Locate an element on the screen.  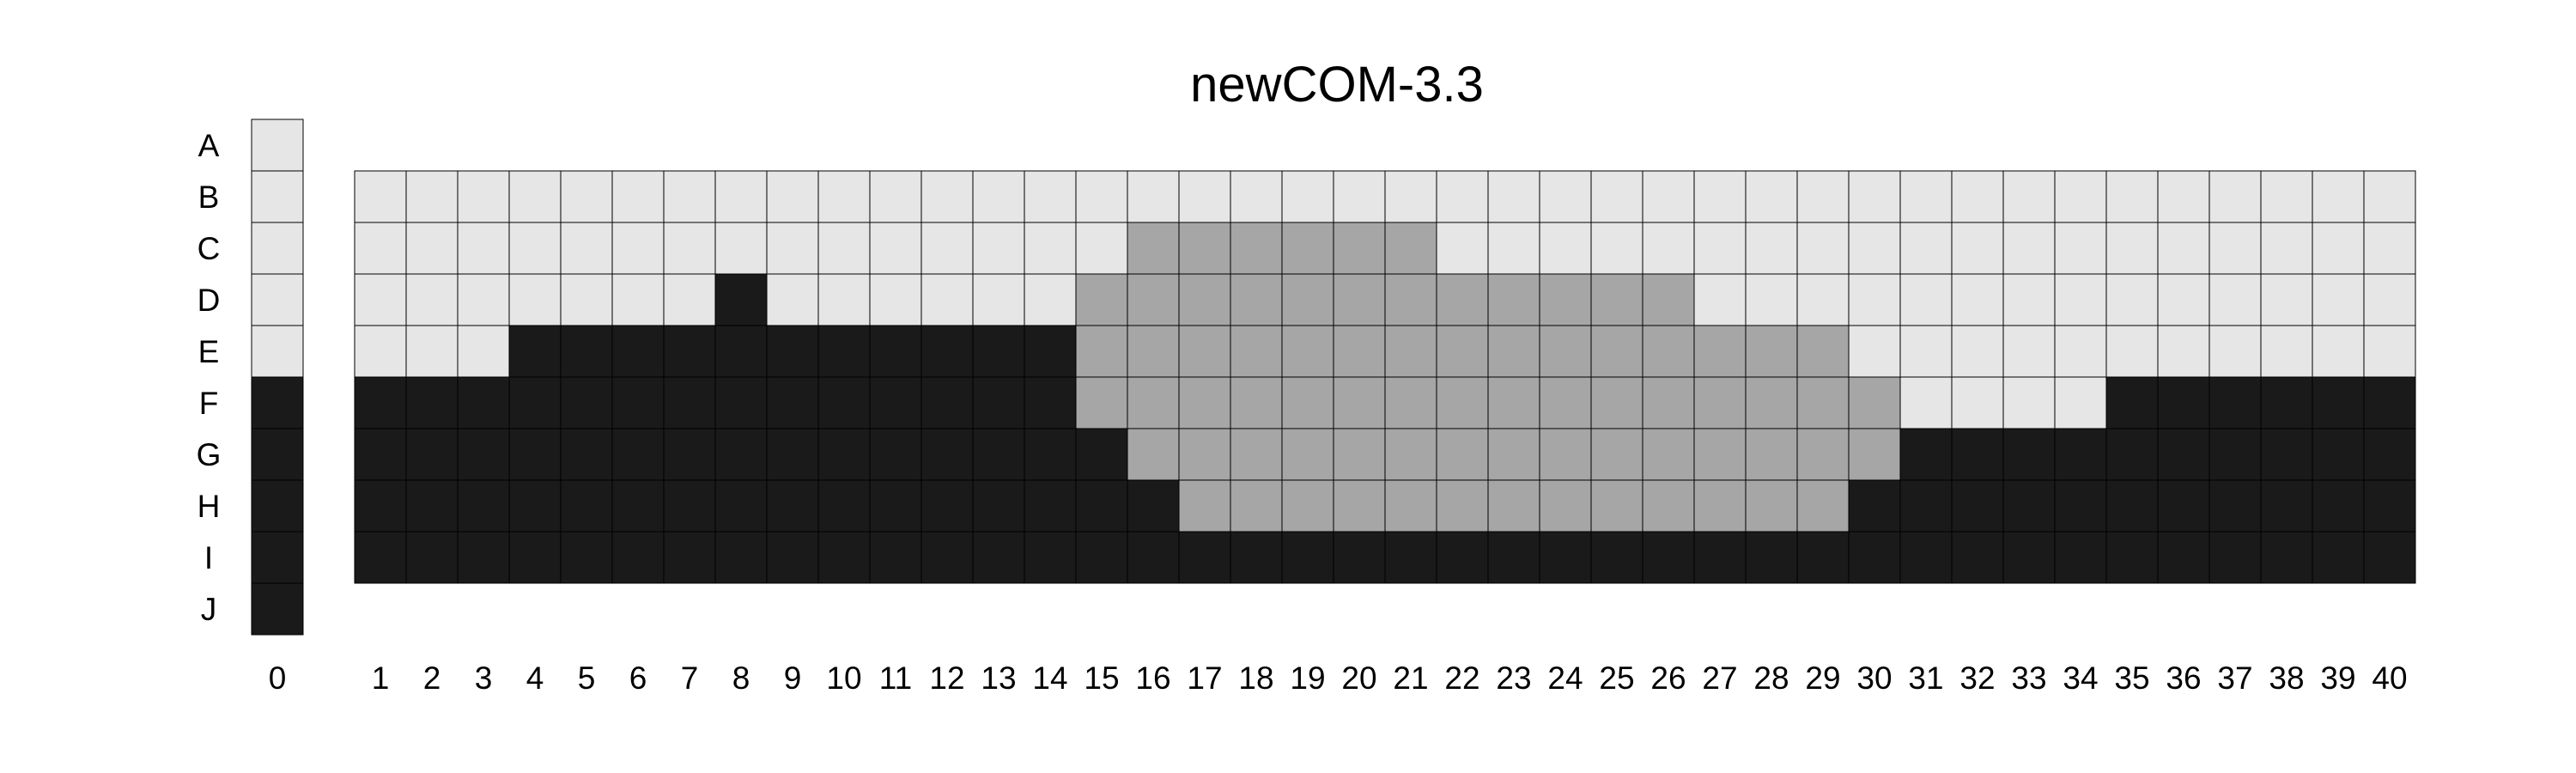
column-label: 25 is located at coordinates (1616, 678).